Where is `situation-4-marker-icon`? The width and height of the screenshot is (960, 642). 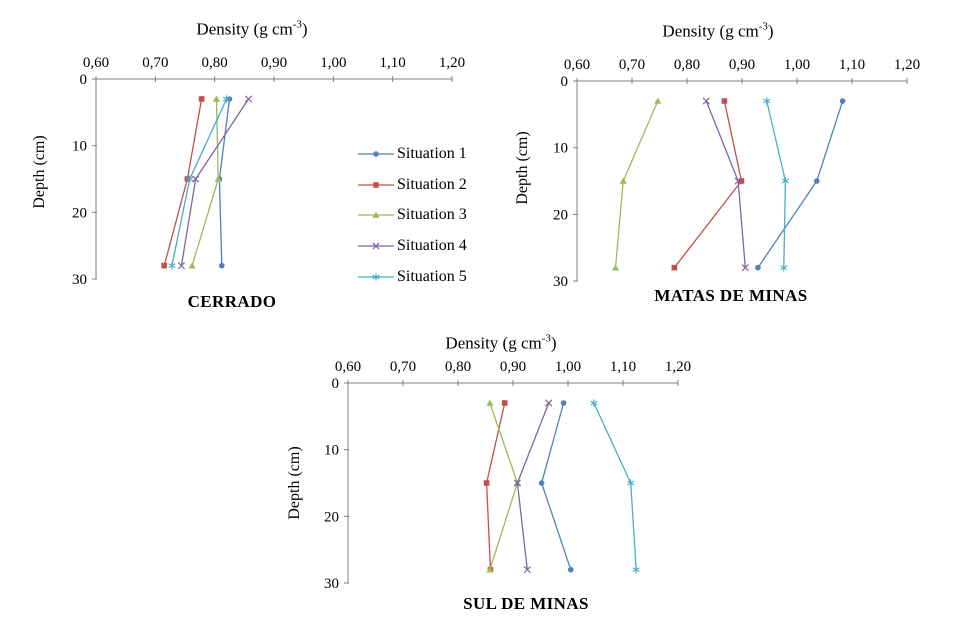
situation-4-marker-icon is located at coordinates (376, 246).